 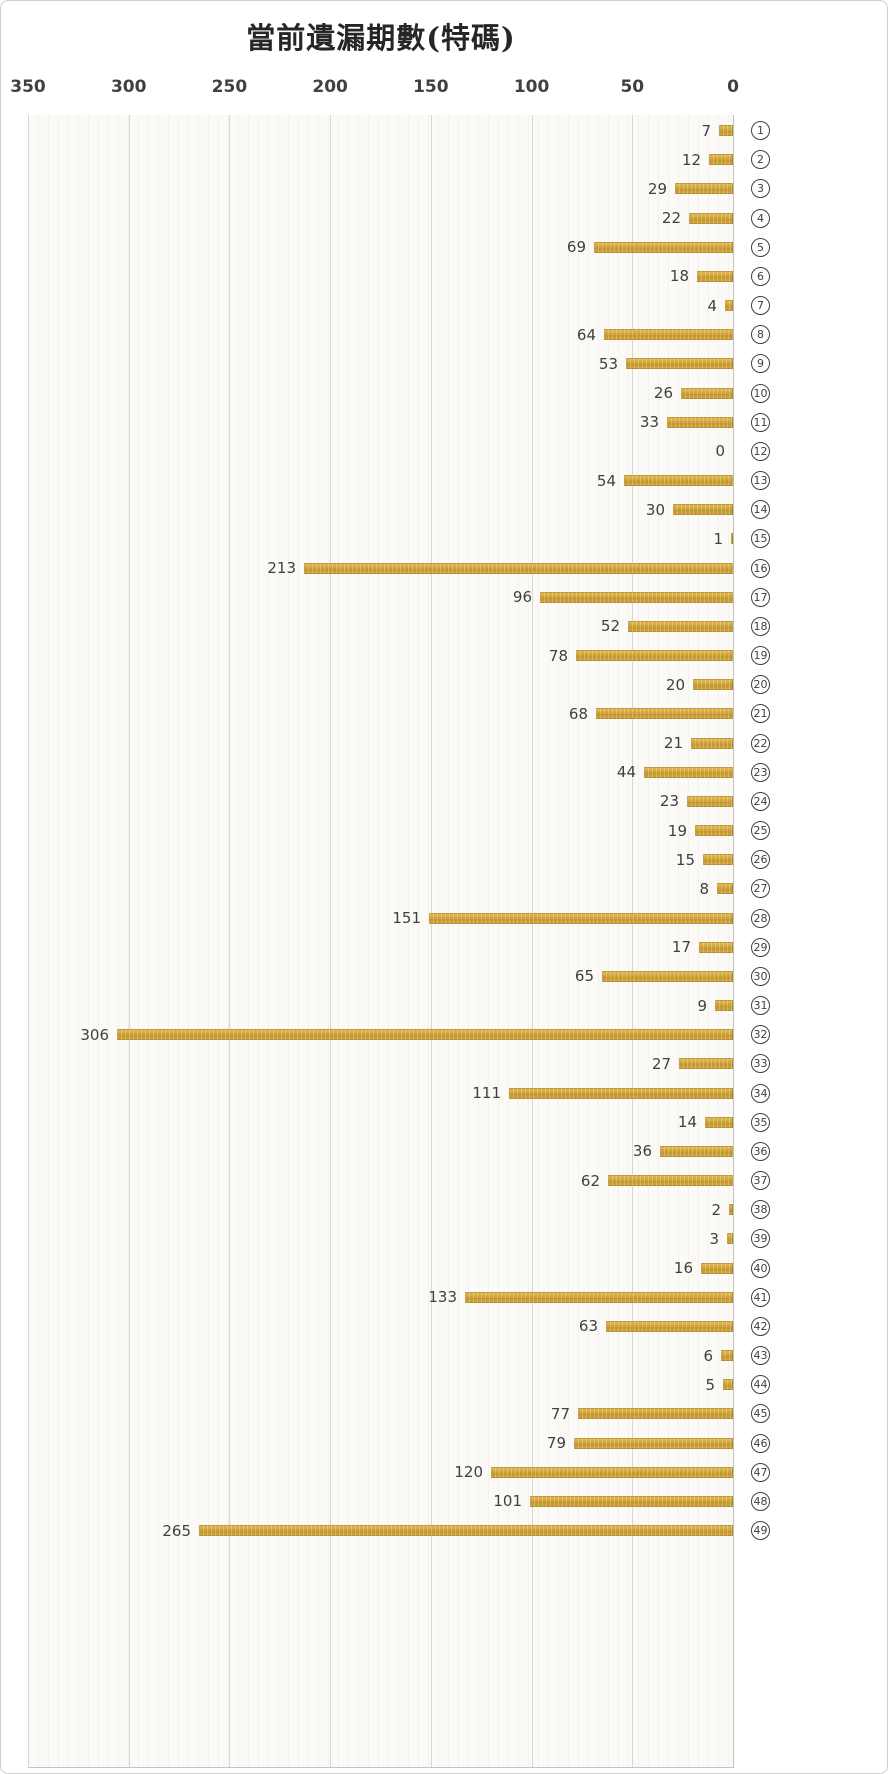 What do you see at coordinates (760, 1064) in the screenshot?
I see `category-label: 33` at bounding box center [760, 1064].